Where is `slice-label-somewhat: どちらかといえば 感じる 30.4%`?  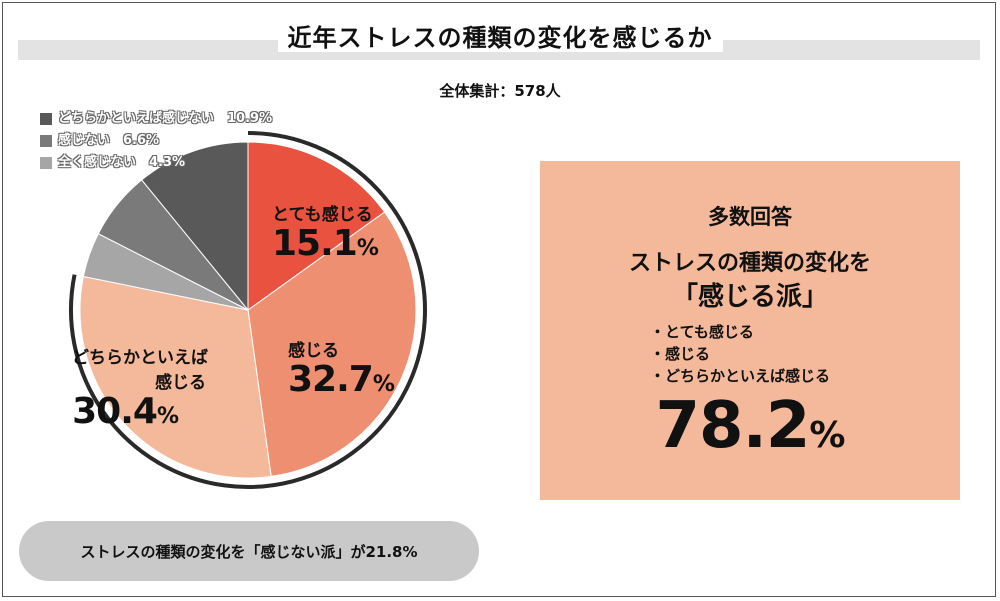
slice-label-somewhat: どちらかといえば 感じる 30.4% is located at coordinates (140, 389).